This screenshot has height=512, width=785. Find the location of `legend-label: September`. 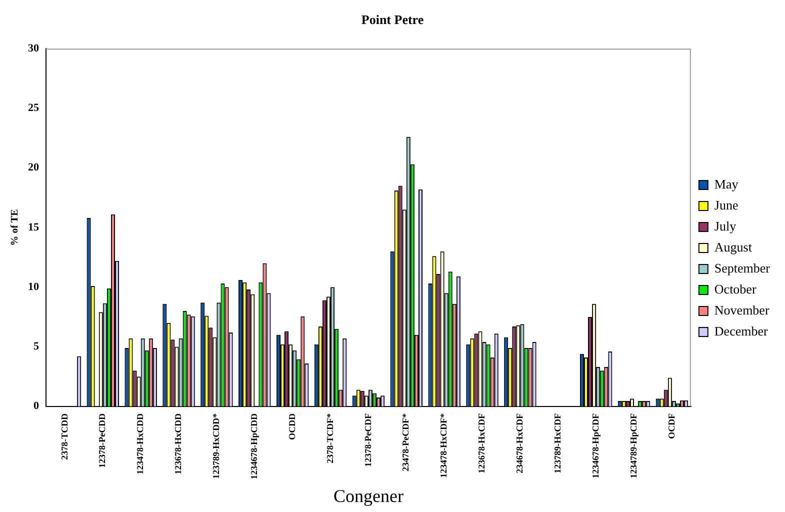

legend-label: September is located at coordinates (742, 268).